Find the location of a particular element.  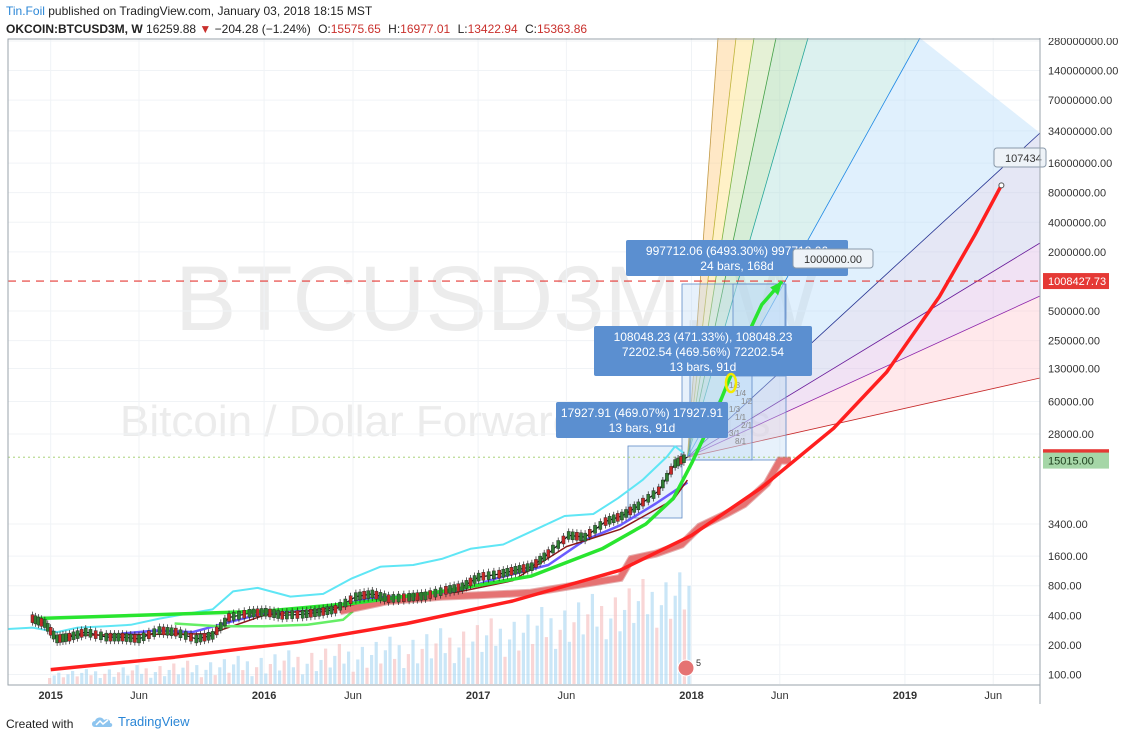

fan-ratio-label: 1/3 is located at coordinates (735, 409).